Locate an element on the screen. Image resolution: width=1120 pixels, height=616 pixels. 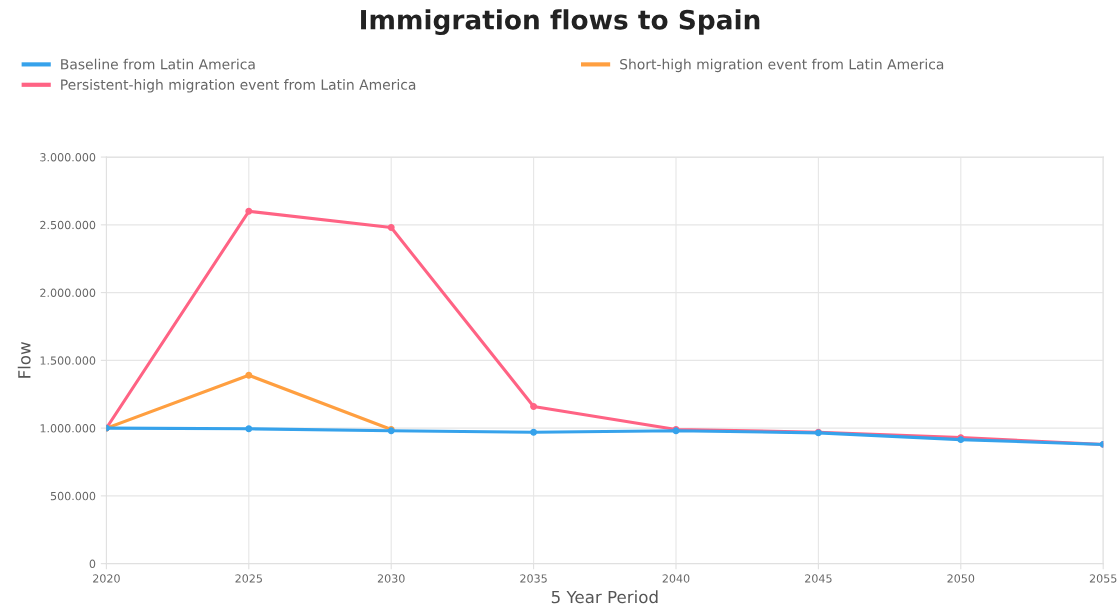
y-tick-label: 2.500.000 is located at coordinates (68, 225).